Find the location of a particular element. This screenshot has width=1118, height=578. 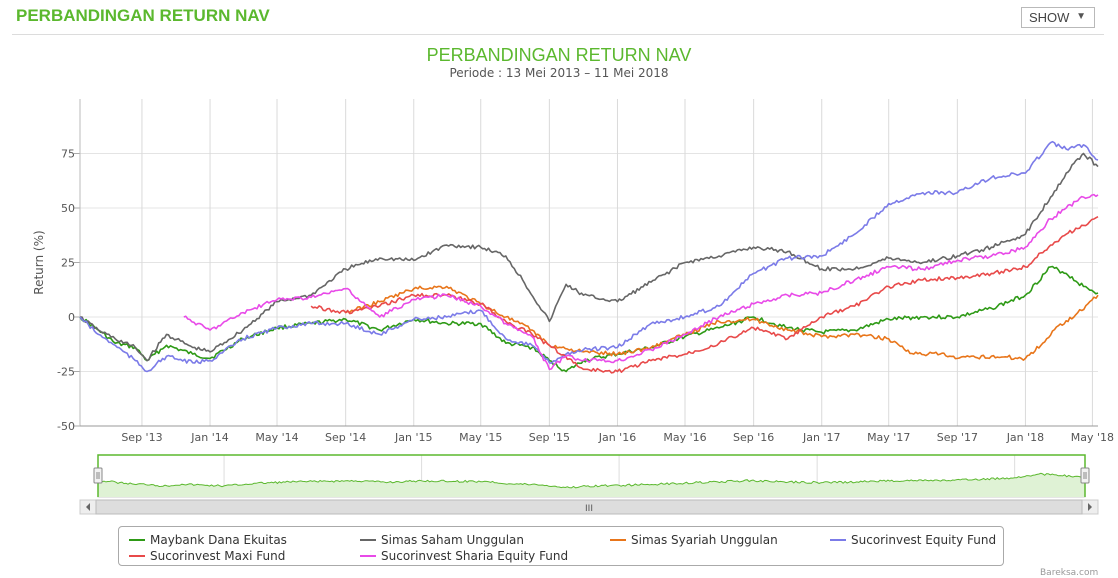

y-tick-label: 0 is located at coordinates (71, 317).